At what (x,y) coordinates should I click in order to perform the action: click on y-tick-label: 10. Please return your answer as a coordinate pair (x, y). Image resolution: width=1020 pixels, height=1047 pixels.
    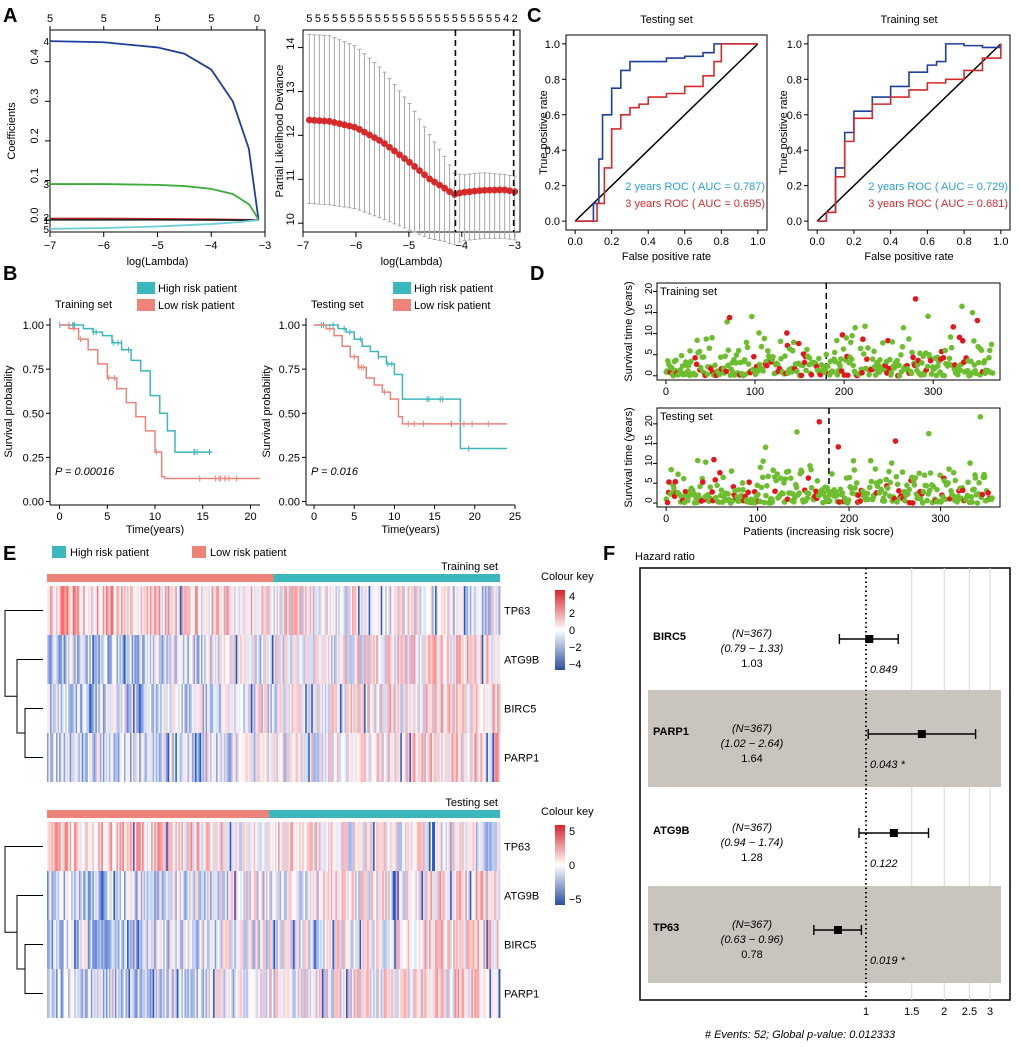
    Looking at the image, I should click on (649, 460).